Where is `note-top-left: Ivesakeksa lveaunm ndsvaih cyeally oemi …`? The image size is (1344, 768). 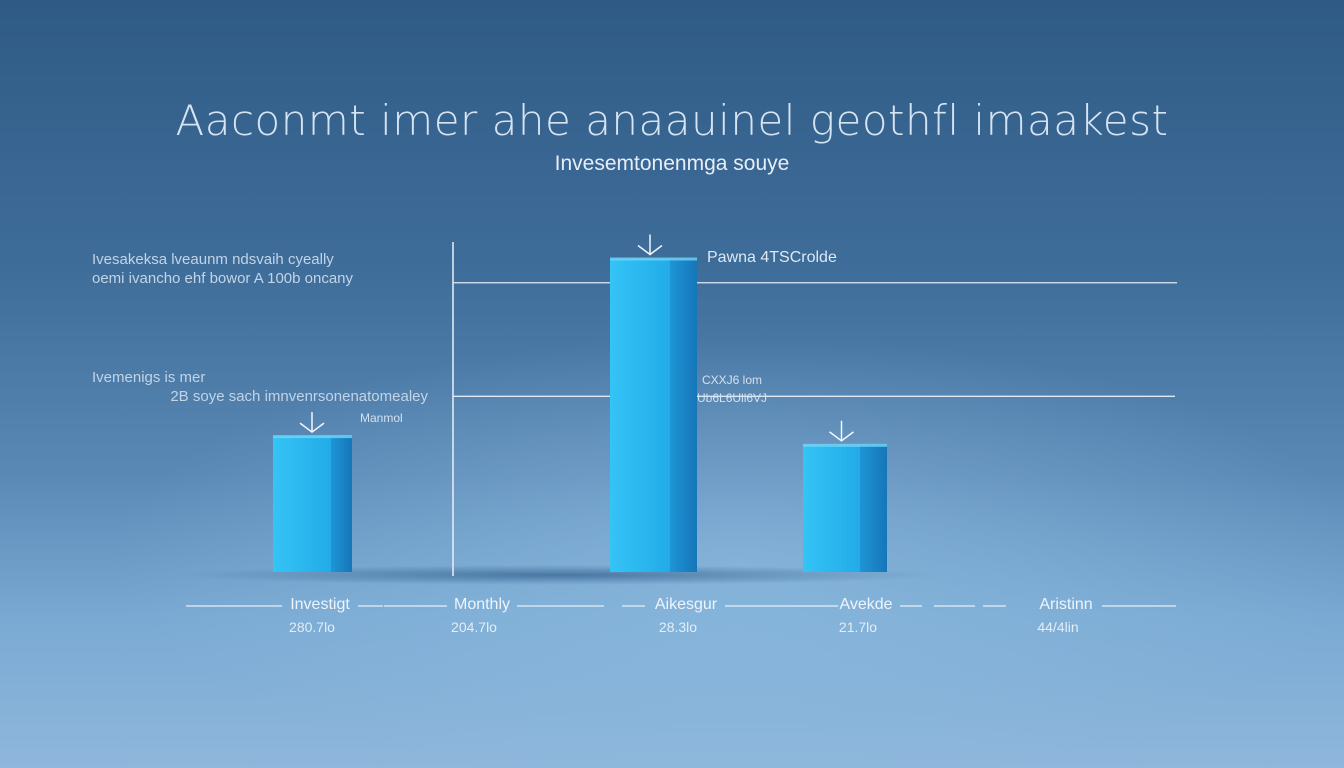
note-top-left: Ivesakeksa lveaunm ndsvaih cyeally oemi … is located at coordinates (222, 269).